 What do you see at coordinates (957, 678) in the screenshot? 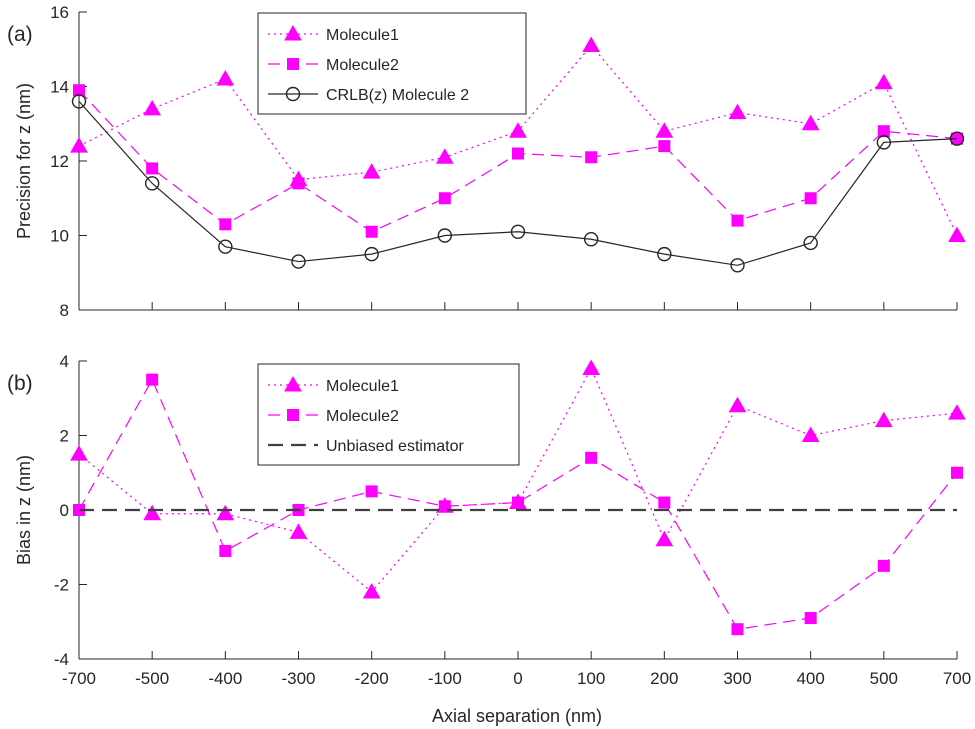
I see `x-tick-label: 700` at bounding box center [957, 678].